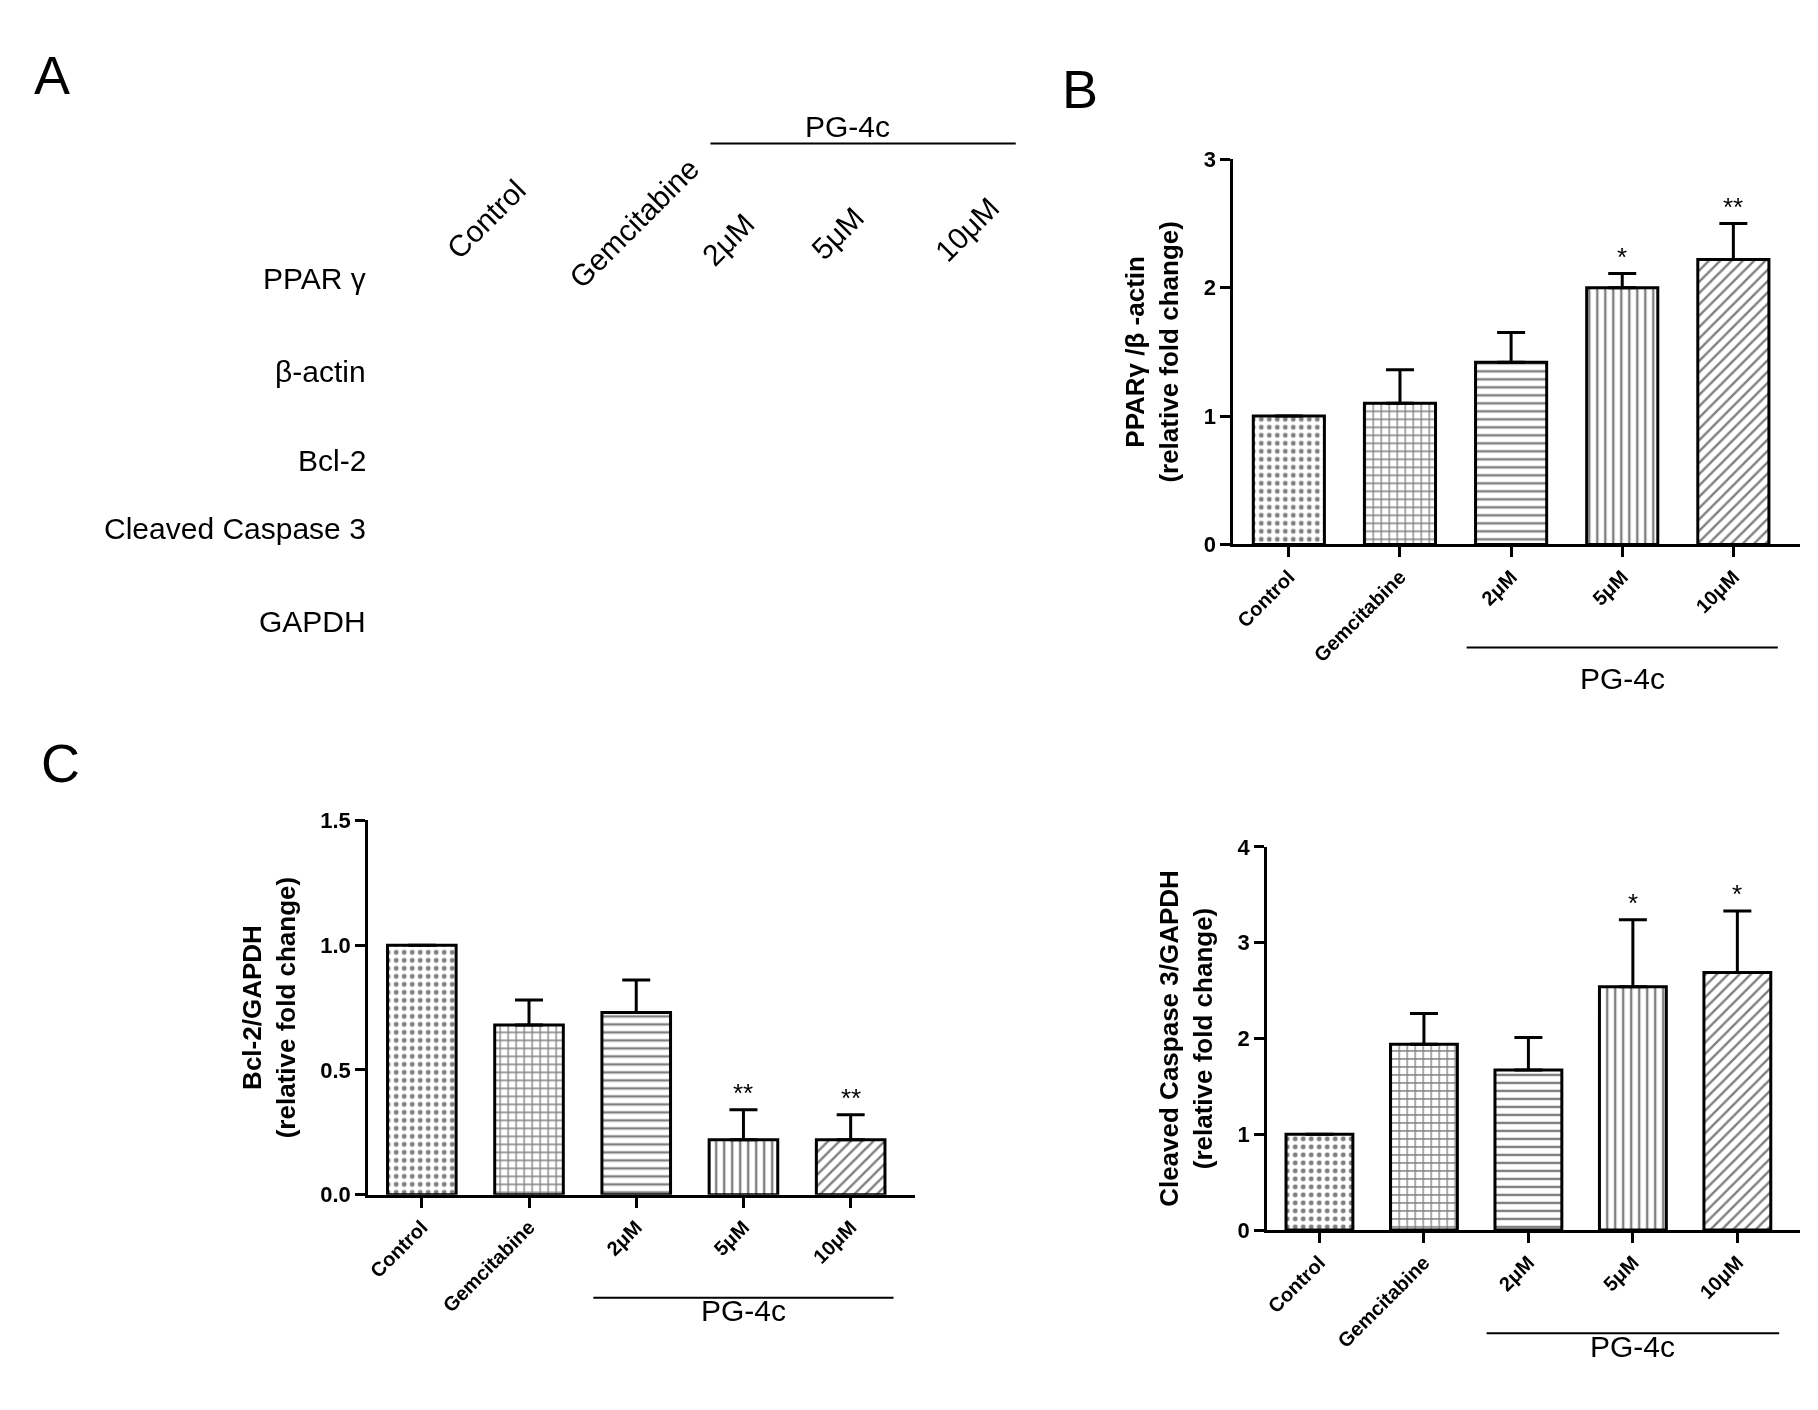  Describe the element at coordinates (60, 763) in the screenshot. I see `chart-title: C` at that location.